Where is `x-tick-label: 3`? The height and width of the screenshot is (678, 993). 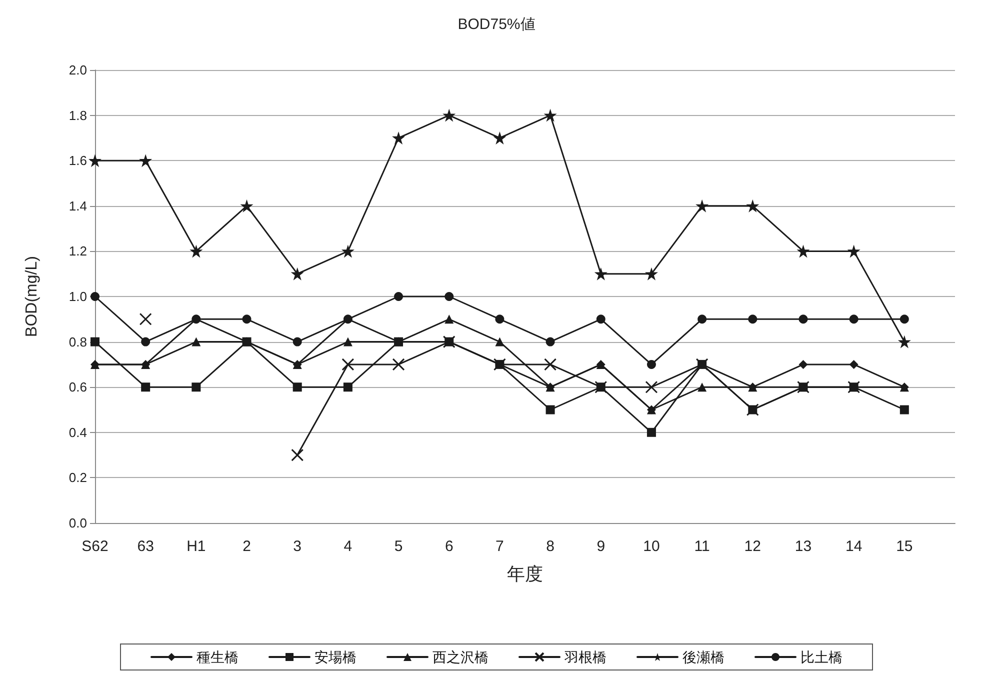
x-tick-label: 3 is located at coordinates (297, 546).